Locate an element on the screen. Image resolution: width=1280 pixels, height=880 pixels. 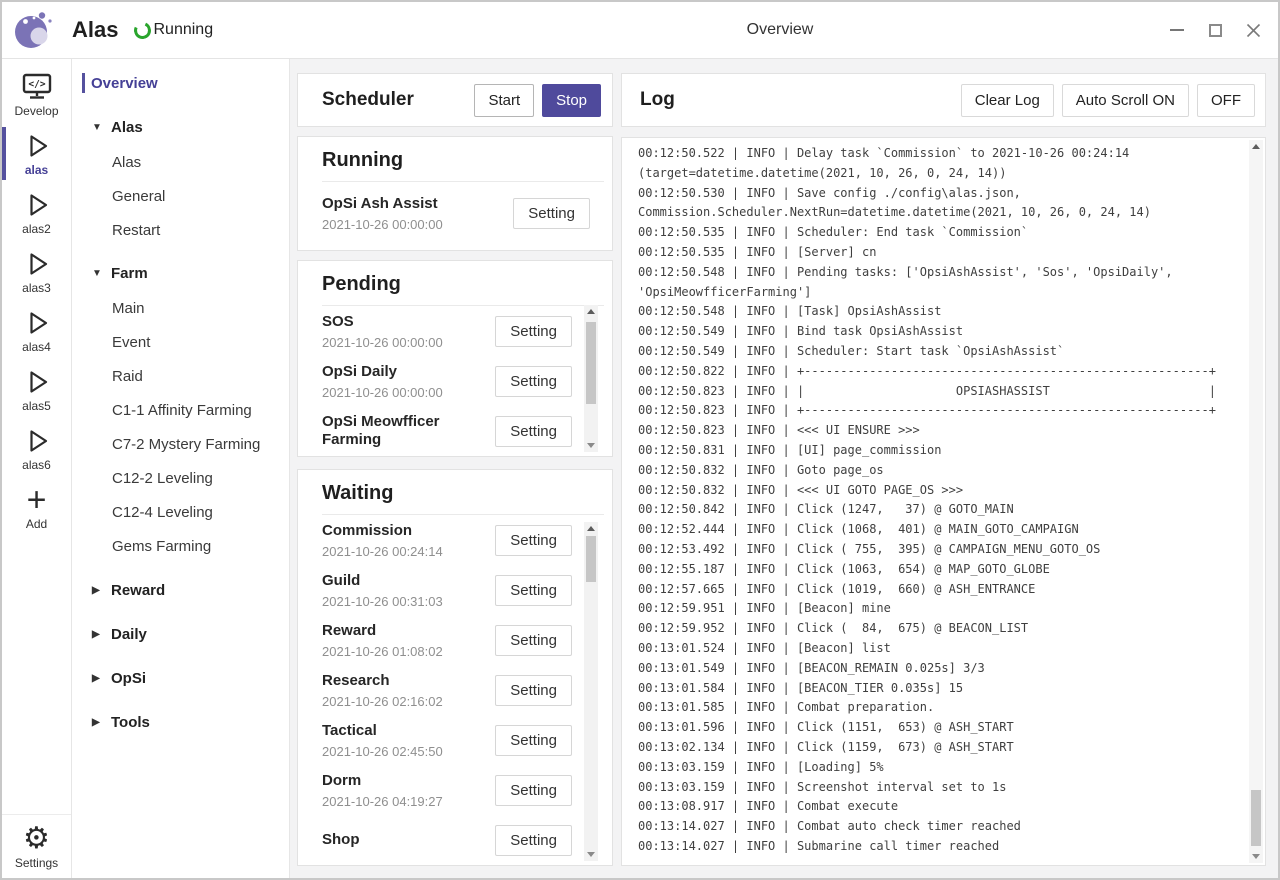
waiting-scrollbar is located at coordinates (591, 691).